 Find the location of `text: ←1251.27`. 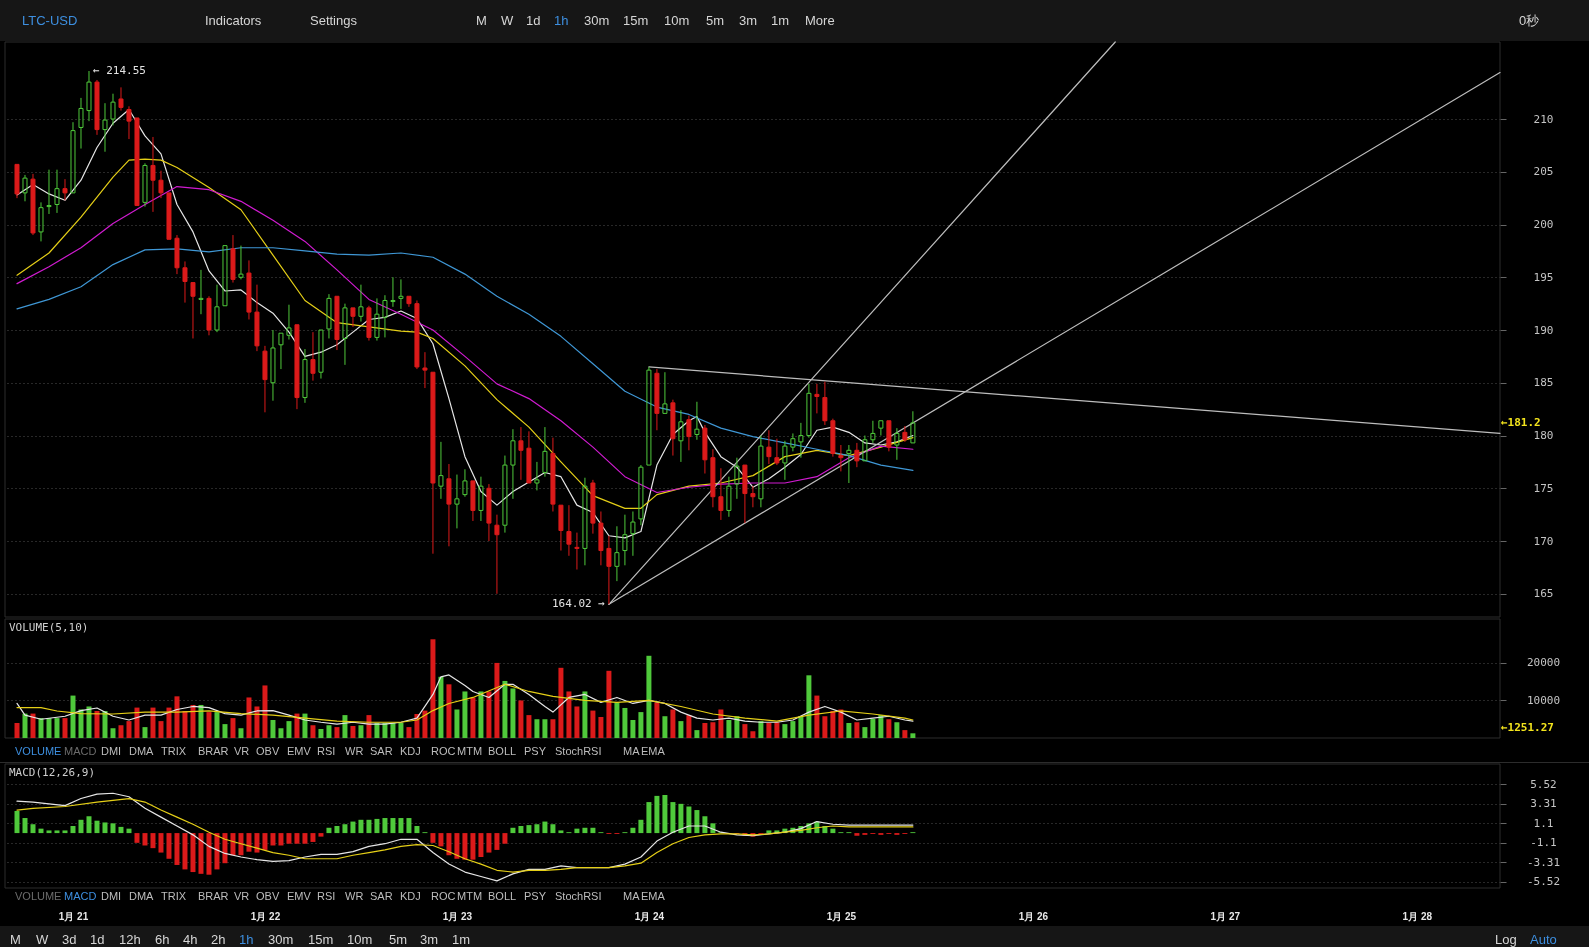

text: ←1251.27 is located at coordinates (1527, 728).